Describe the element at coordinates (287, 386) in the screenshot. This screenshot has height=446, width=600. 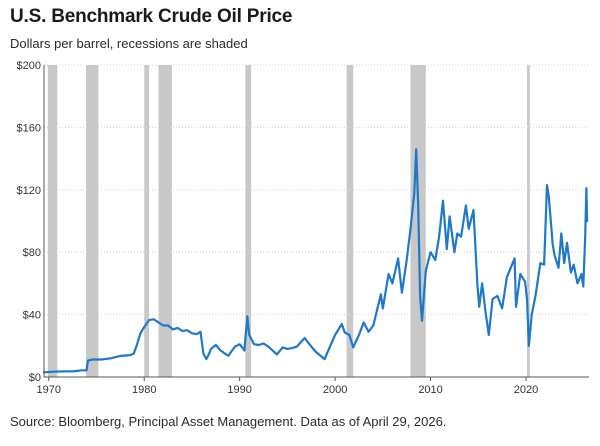
I see `x-axis-ticks: 1970 1980 1990 2000 2010 2020` at that location.